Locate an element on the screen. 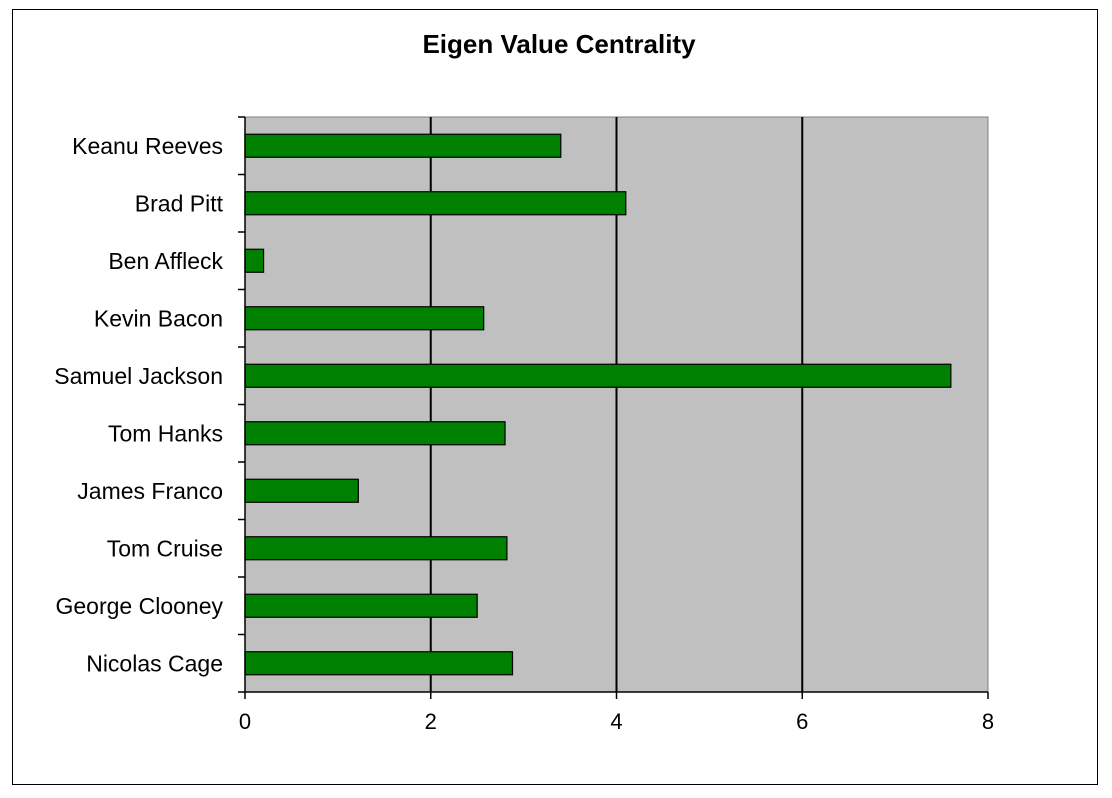 The width and height of the screenshot is (1112, 798). x-tick-labels: 0 2 4 6 8 is located at coordinates (616, 721).